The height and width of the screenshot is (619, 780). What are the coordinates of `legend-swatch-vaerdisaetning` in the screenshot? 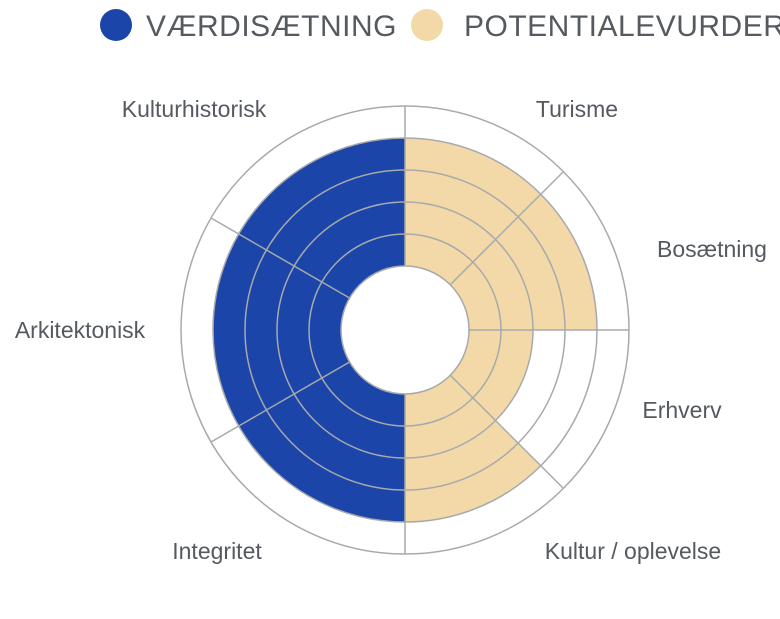 It's located at (116, 25).